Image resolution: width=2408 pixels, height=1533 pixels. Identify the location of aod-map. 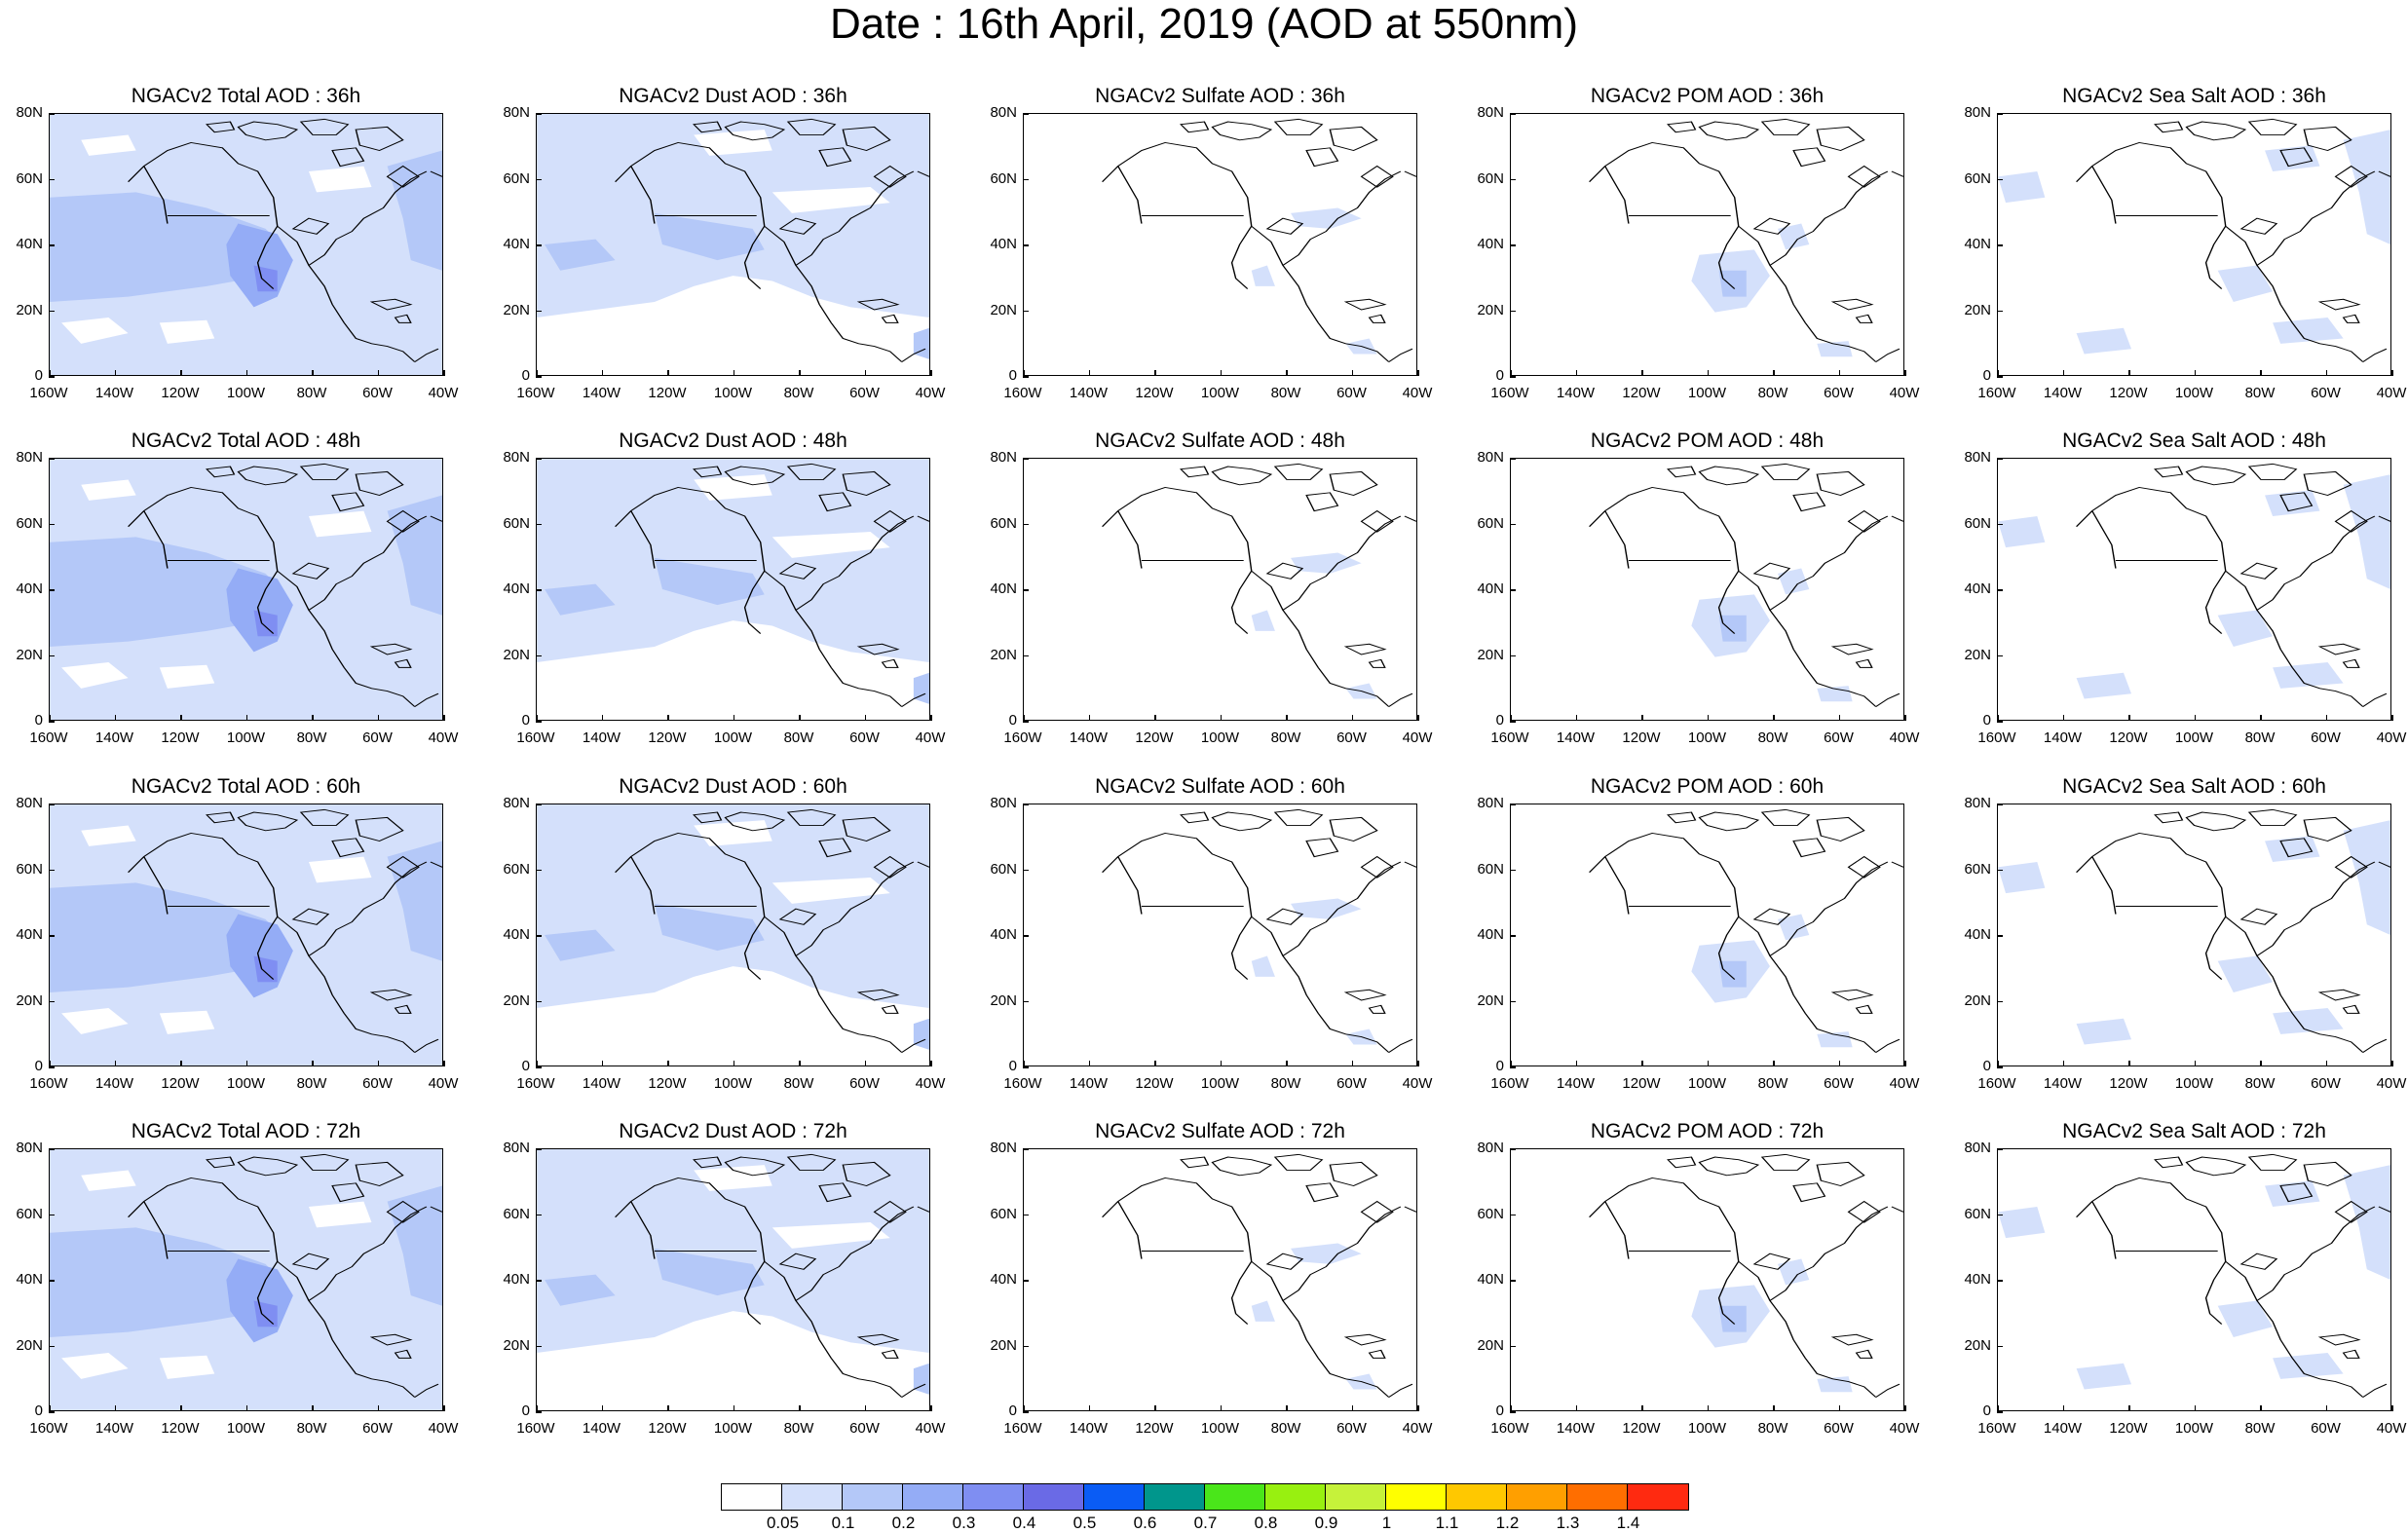
(1259, 1276).